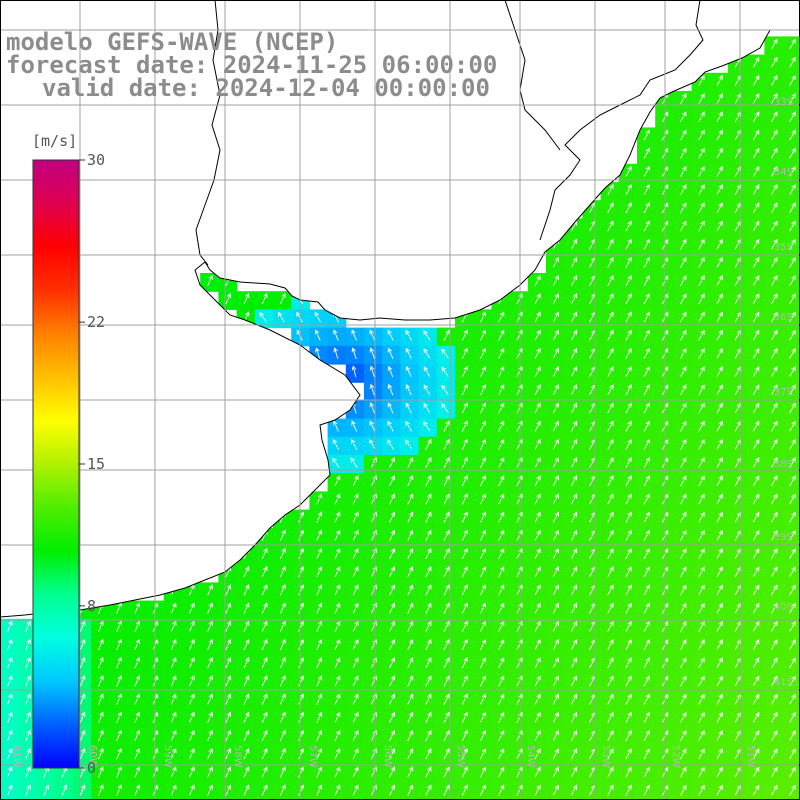 The width and height of the screenshot is (800, 800). I want to click on longitude-label: 55W, so click(460, 756).